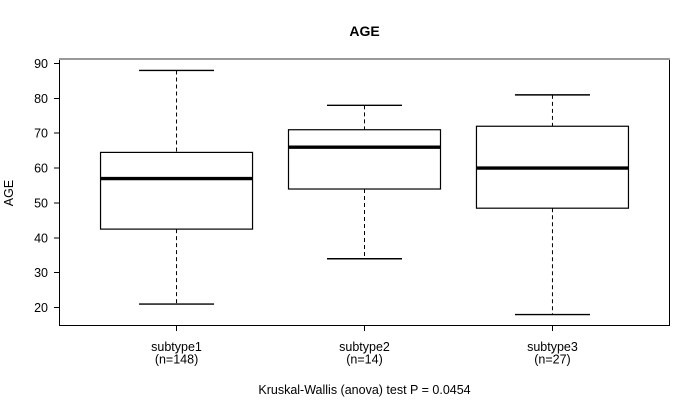  Describe the element at coordinates (9, 193) in the screenshot. I see `y-axis-title: AGE` at that location.